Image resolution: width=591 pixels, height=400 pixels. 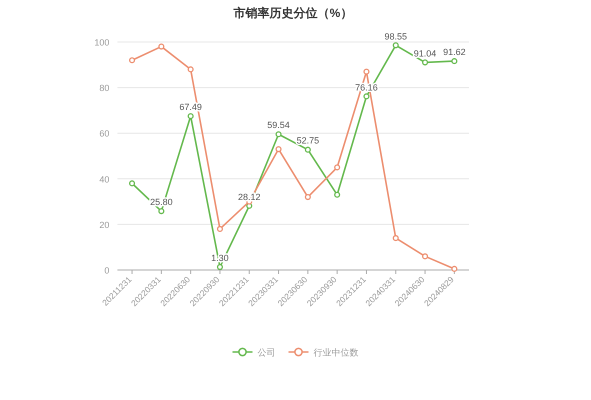 What do you see at coordinates (104, 133) in the screenshot?
I see `ytick: 60` at bounding box center [104, 133].